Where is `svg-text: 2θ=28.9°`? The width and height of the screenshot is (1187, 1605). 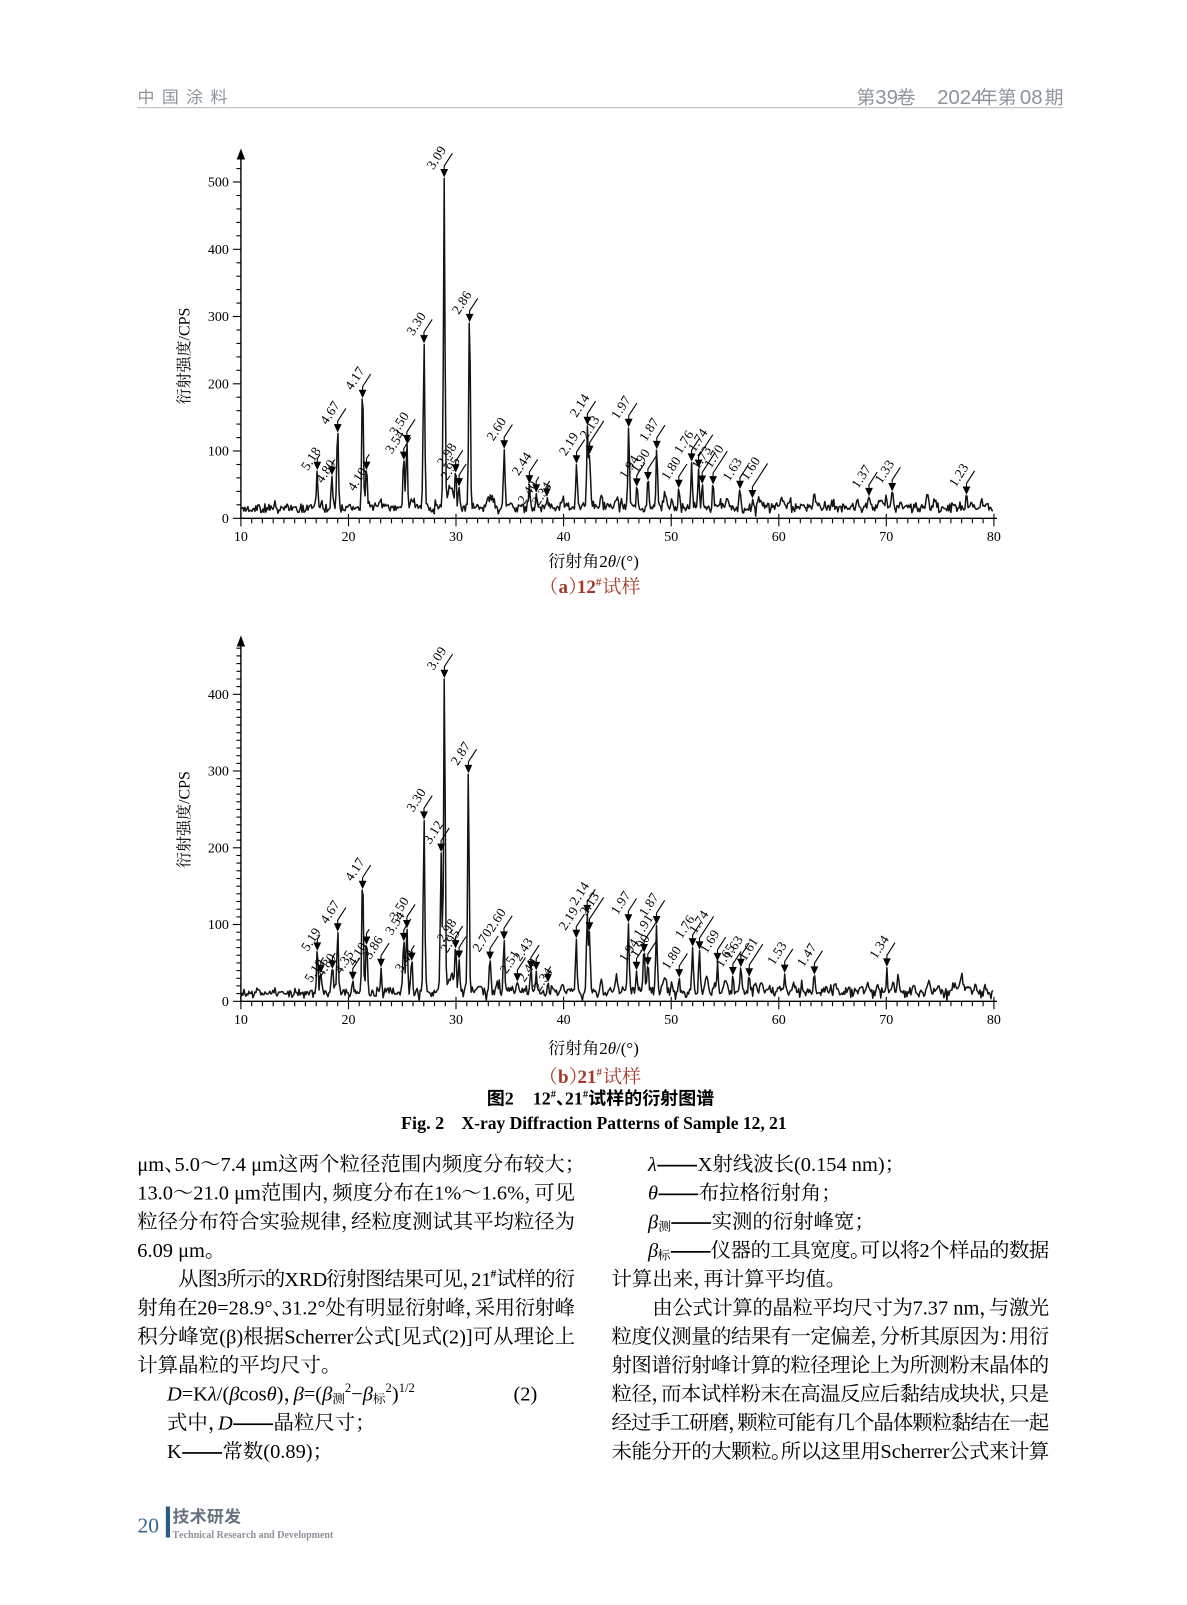 svg-text: 2θ=28.9° is located at coordinates (234, 1309).